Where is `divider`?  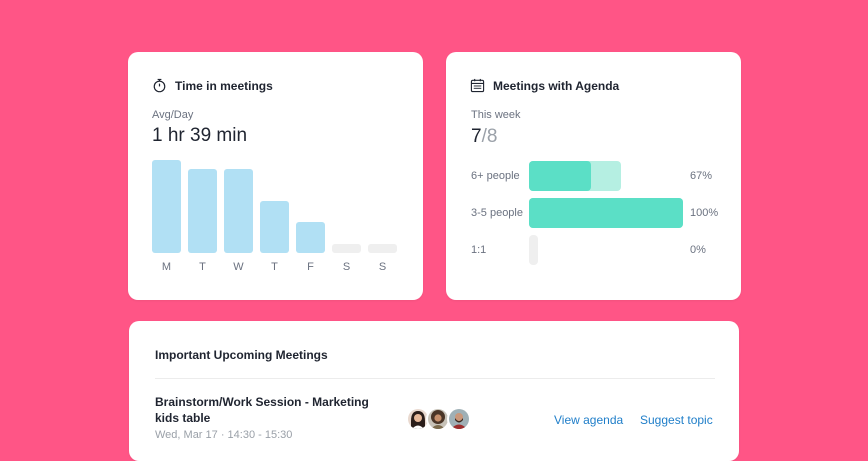
divider is located at coordinates (435, 378).